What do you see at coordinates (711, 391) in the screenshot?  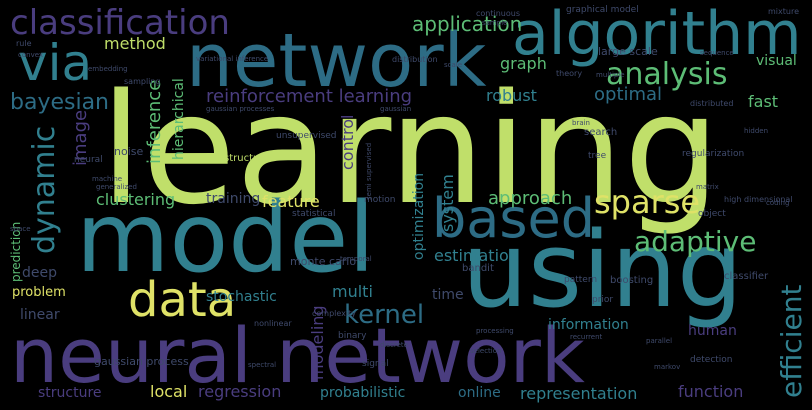 I see `word-function: function` at bounding box center [711, 391].